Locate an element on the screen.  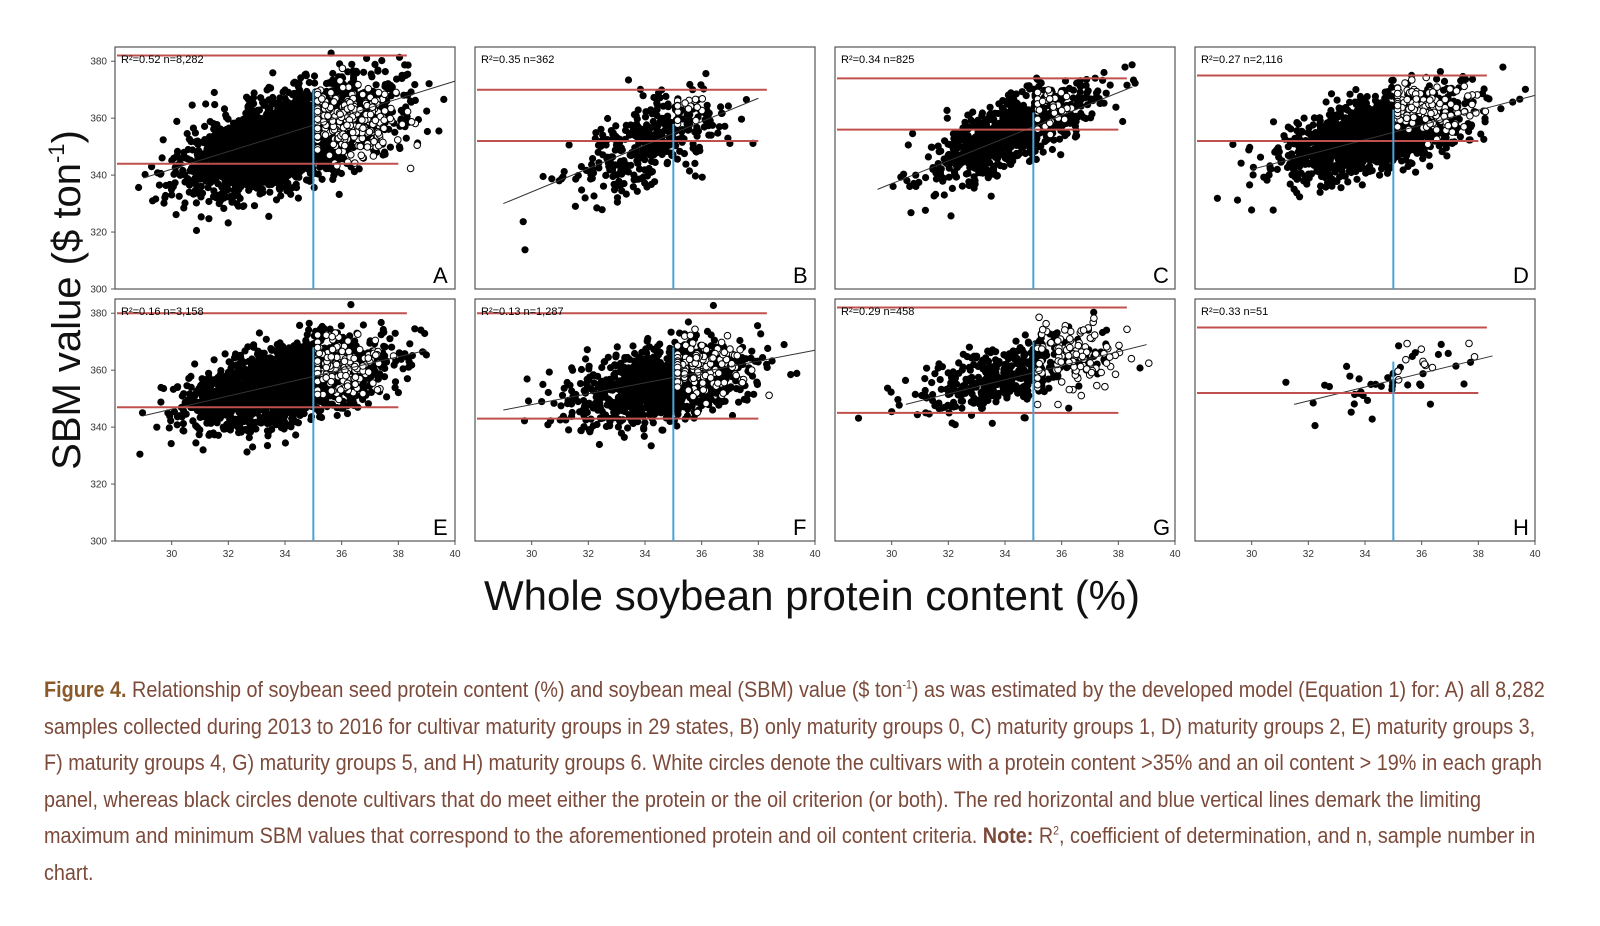
panel-annotation: R²=0.35 n=362 is located at coordinates (517, 60).